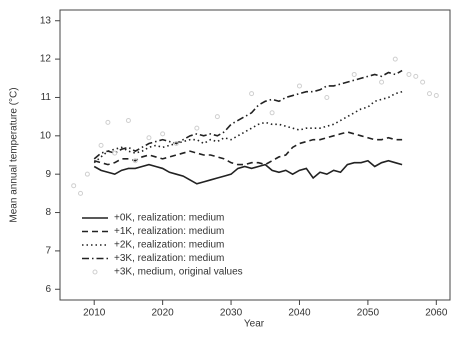  I want to click on x-tick-label: 2010, so click(94, 313).